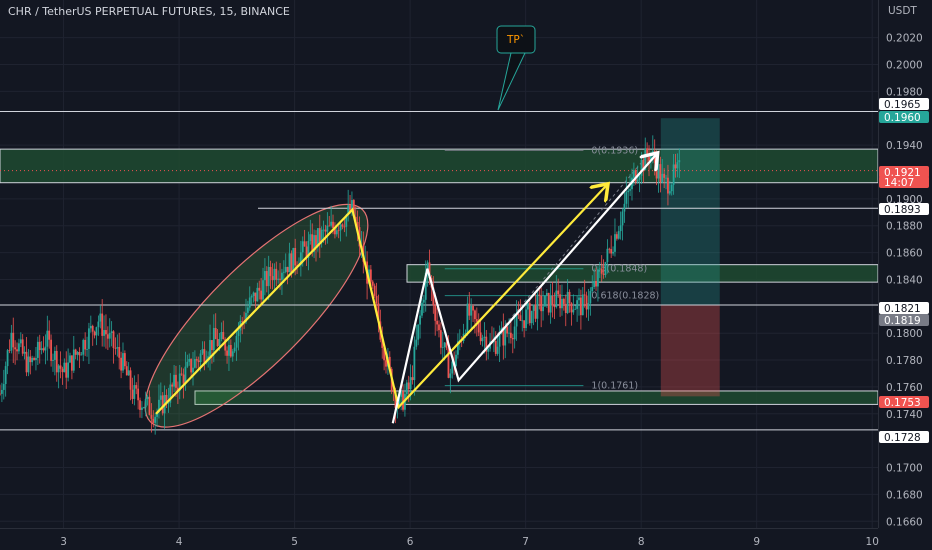 The width and height of the screenshot is (932, 550). Describe the element at coordinates (904, 39) in the screenshot. I see `y-tick-label: 0.2020` at that location.